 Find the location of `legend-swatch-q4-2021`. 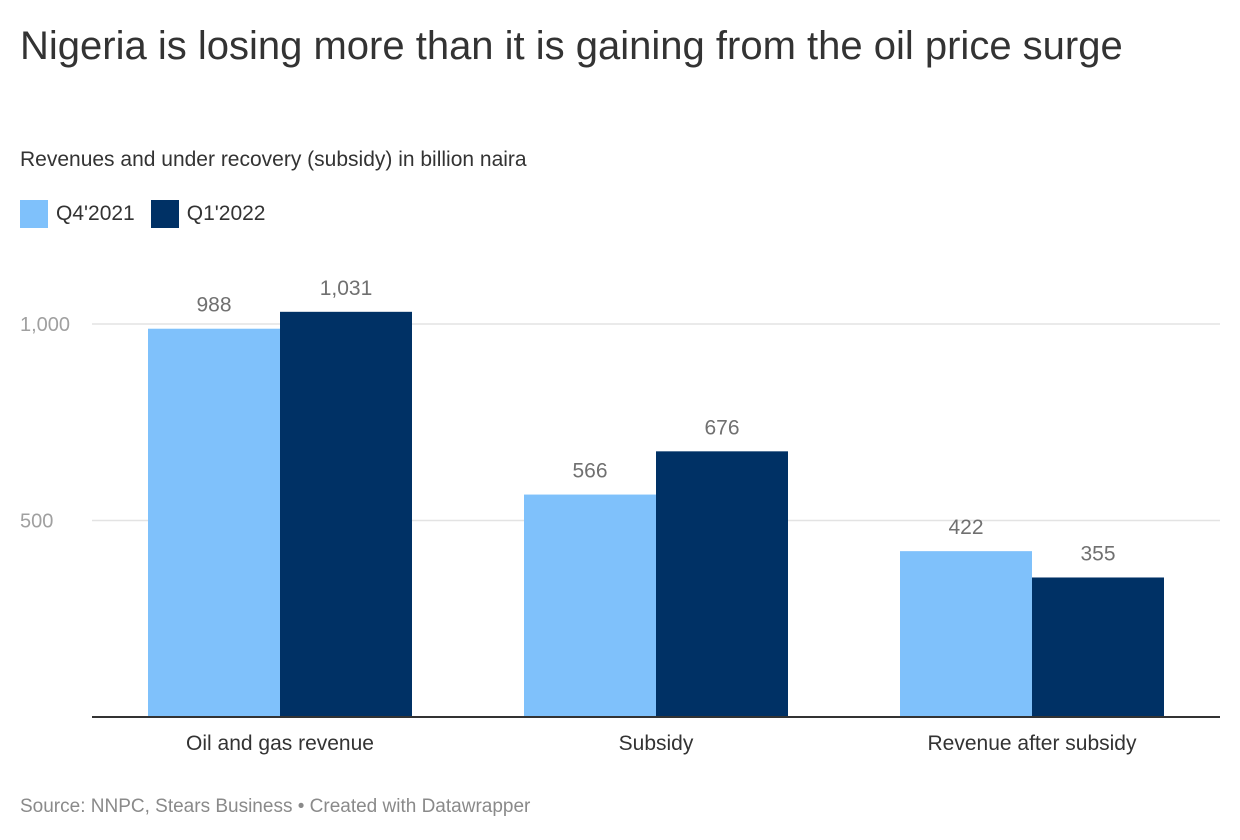

legend-swatch-q4-2021 is located at coordinates (34, 214).